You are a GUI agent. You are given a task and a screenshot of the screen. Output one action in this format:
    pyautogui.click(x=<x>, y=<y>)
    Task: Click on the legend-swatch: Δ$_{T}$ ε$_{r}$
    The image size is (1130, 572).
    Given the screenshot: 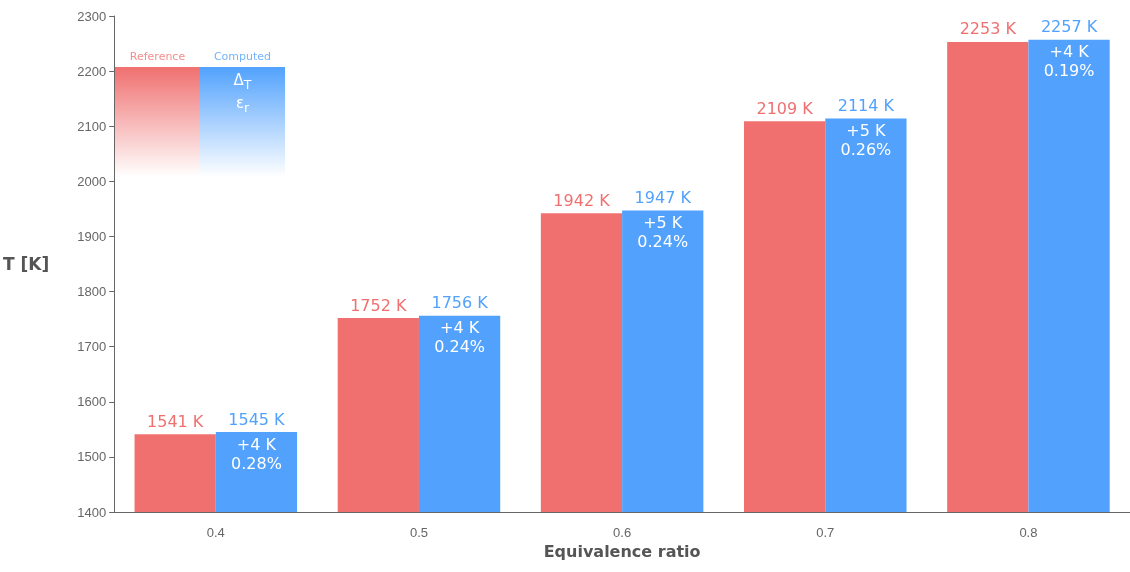 What is the action you would take?
    pyautogui.click(x=242, y=122)
    